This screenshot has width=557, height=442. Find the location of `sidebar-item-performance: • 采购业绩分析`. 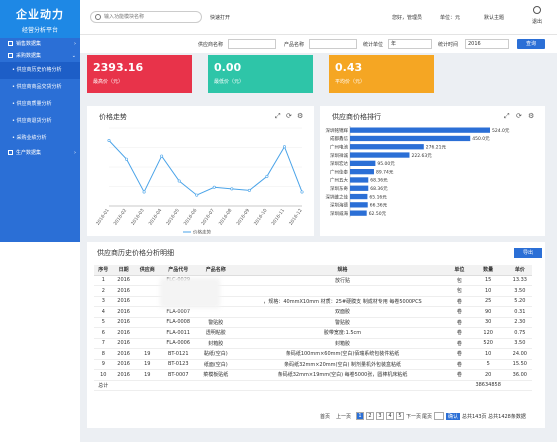

sidebar-item-performance: • 采购业绩分析 is located at coordinates (29, 138).